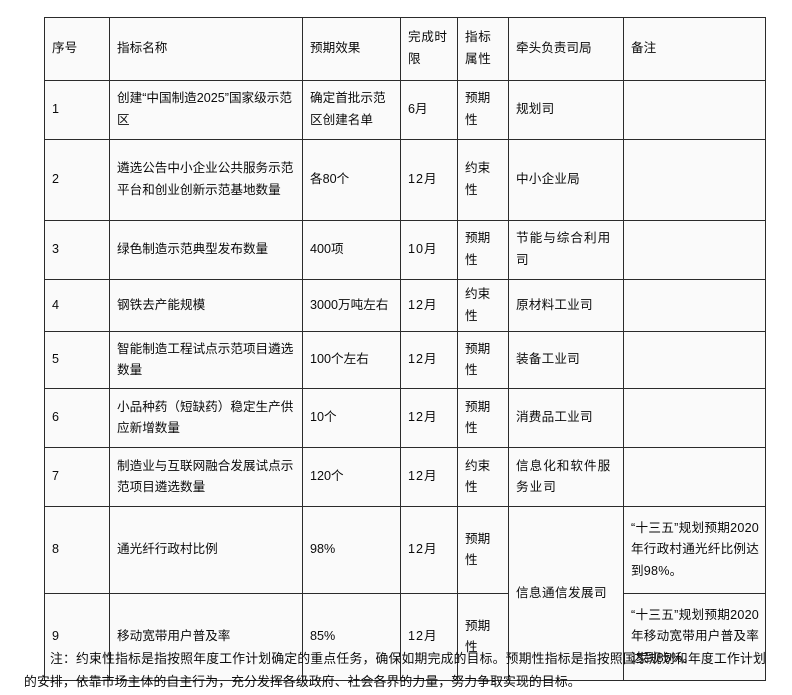 This screenshot has width=792, height=695. What do you see at coordinates (77, 305) in the screenshot?
I see `cell-no-4: 4` at bounding box center [77, 305].